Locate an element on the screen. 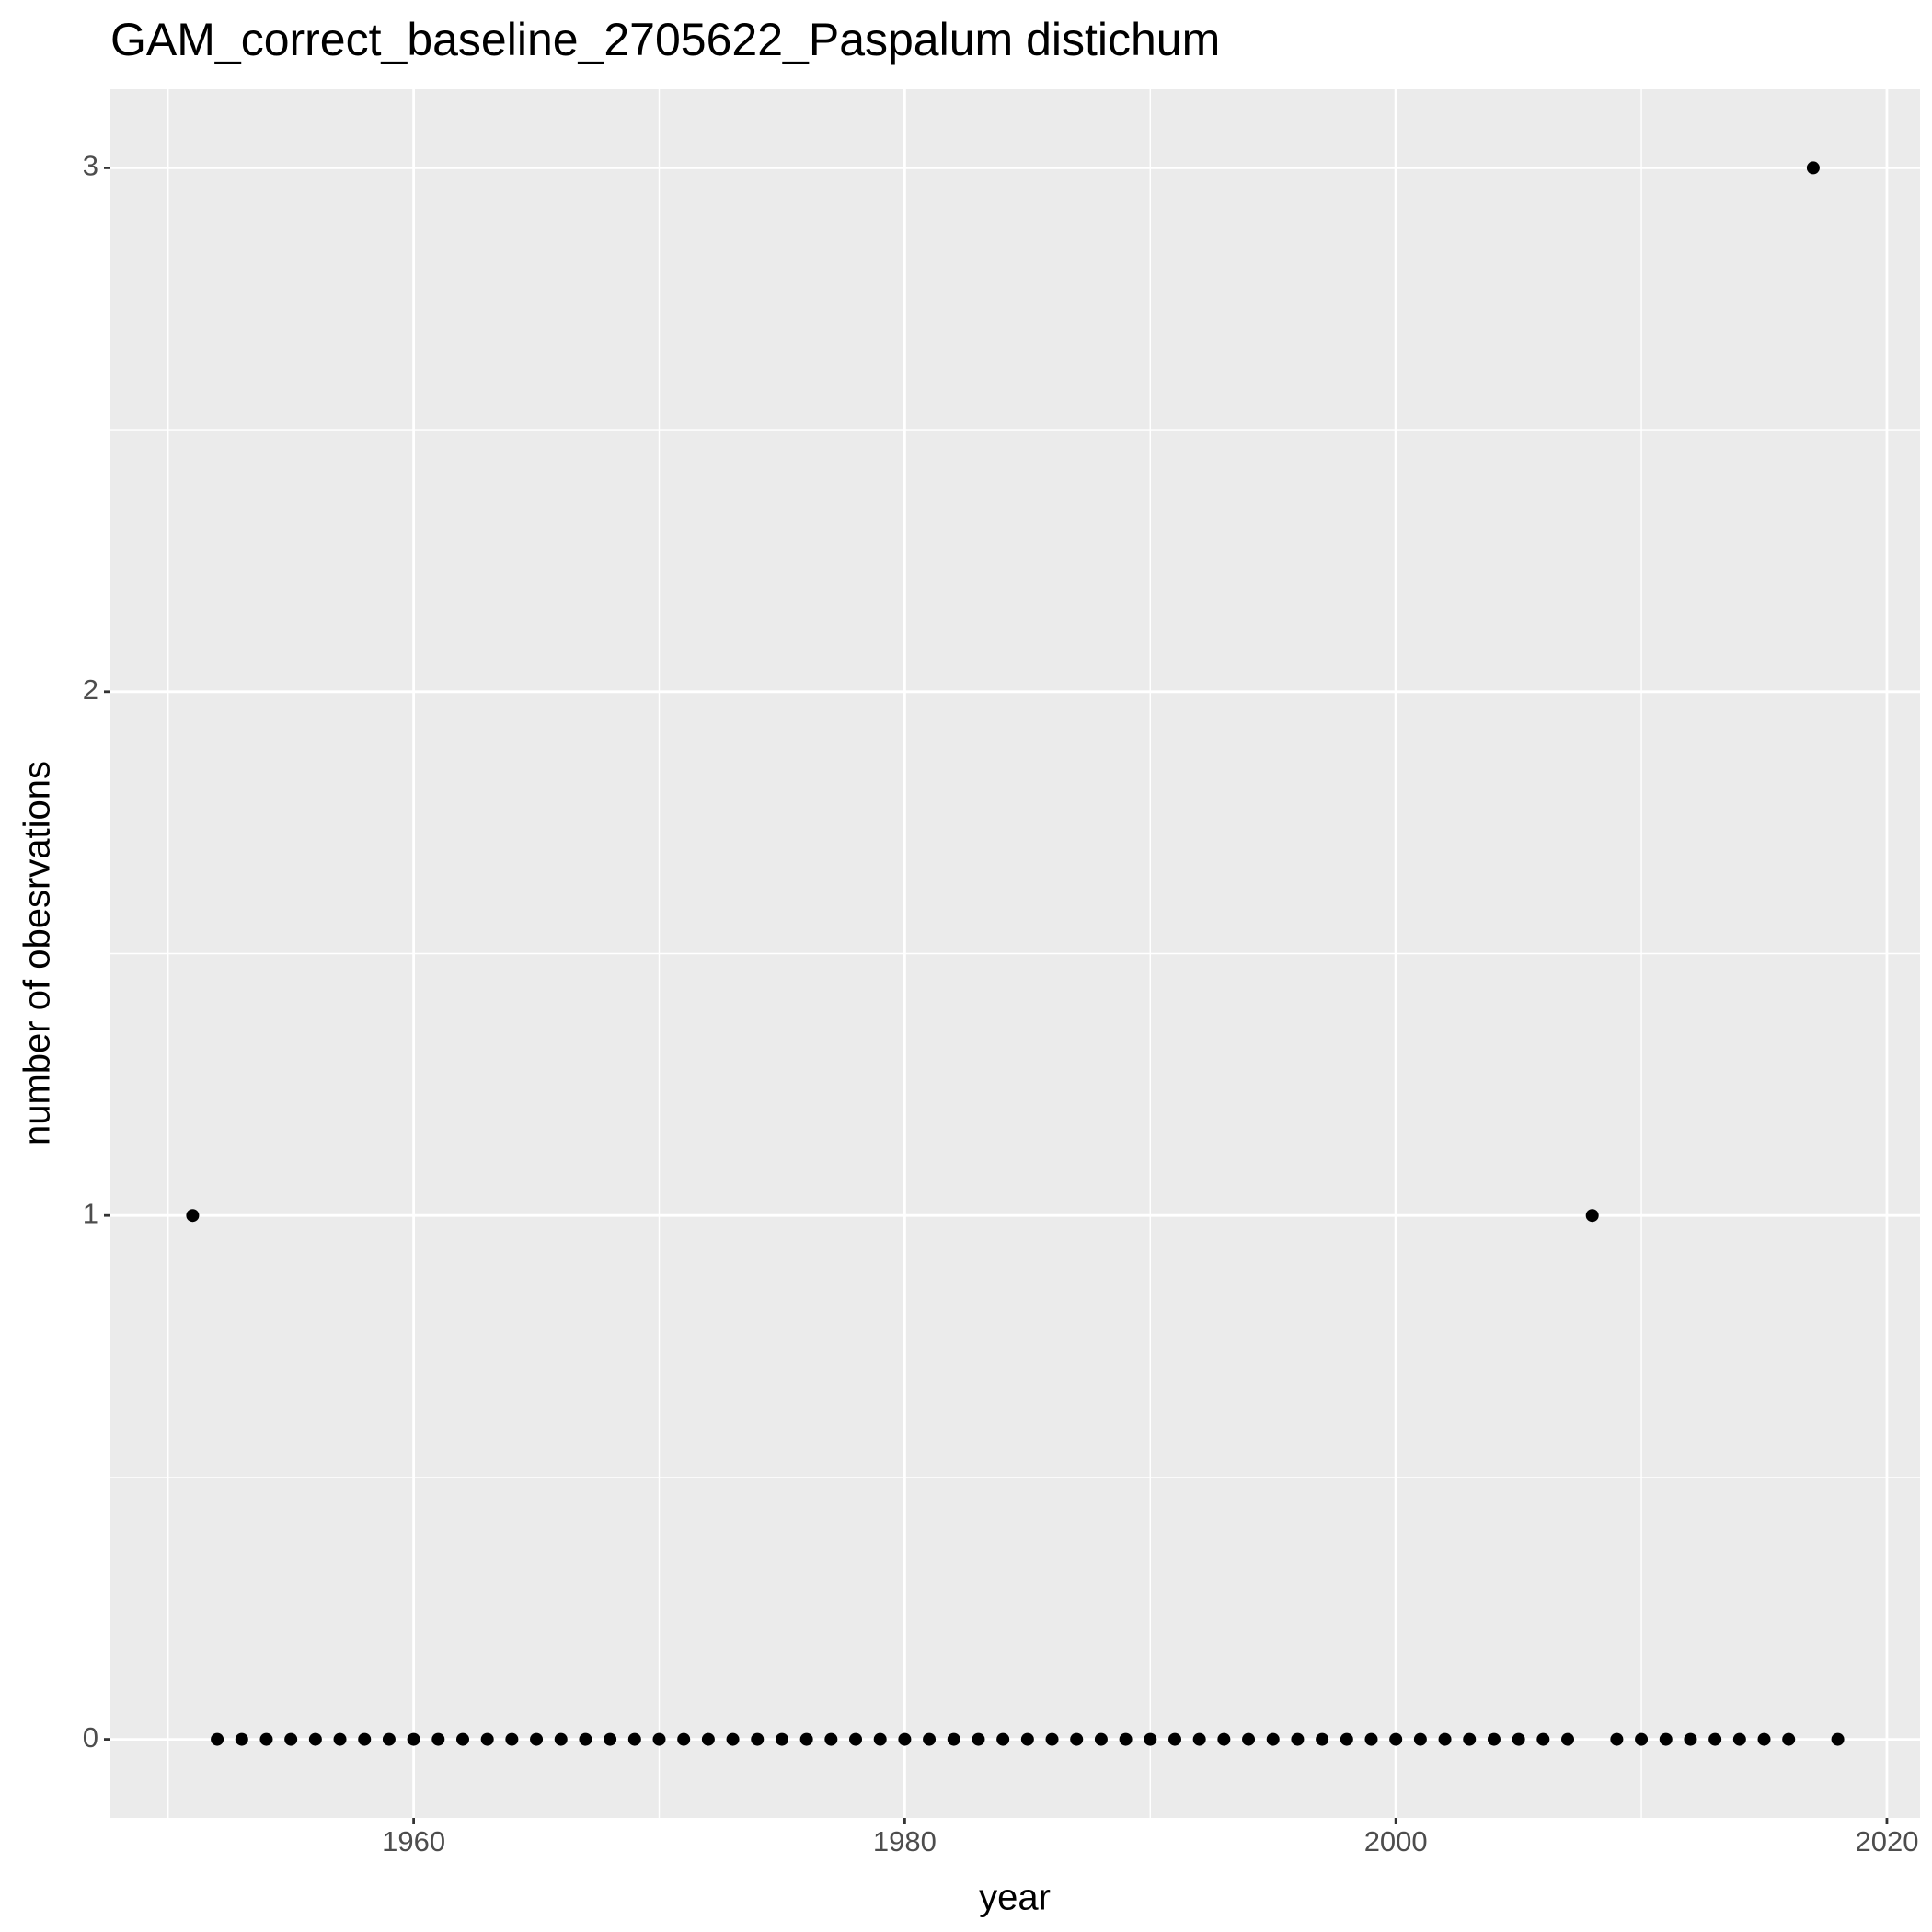 This screenshot has height=1932, width=1932. y-tick-label: 0 is located at coordinates (90, 1737).